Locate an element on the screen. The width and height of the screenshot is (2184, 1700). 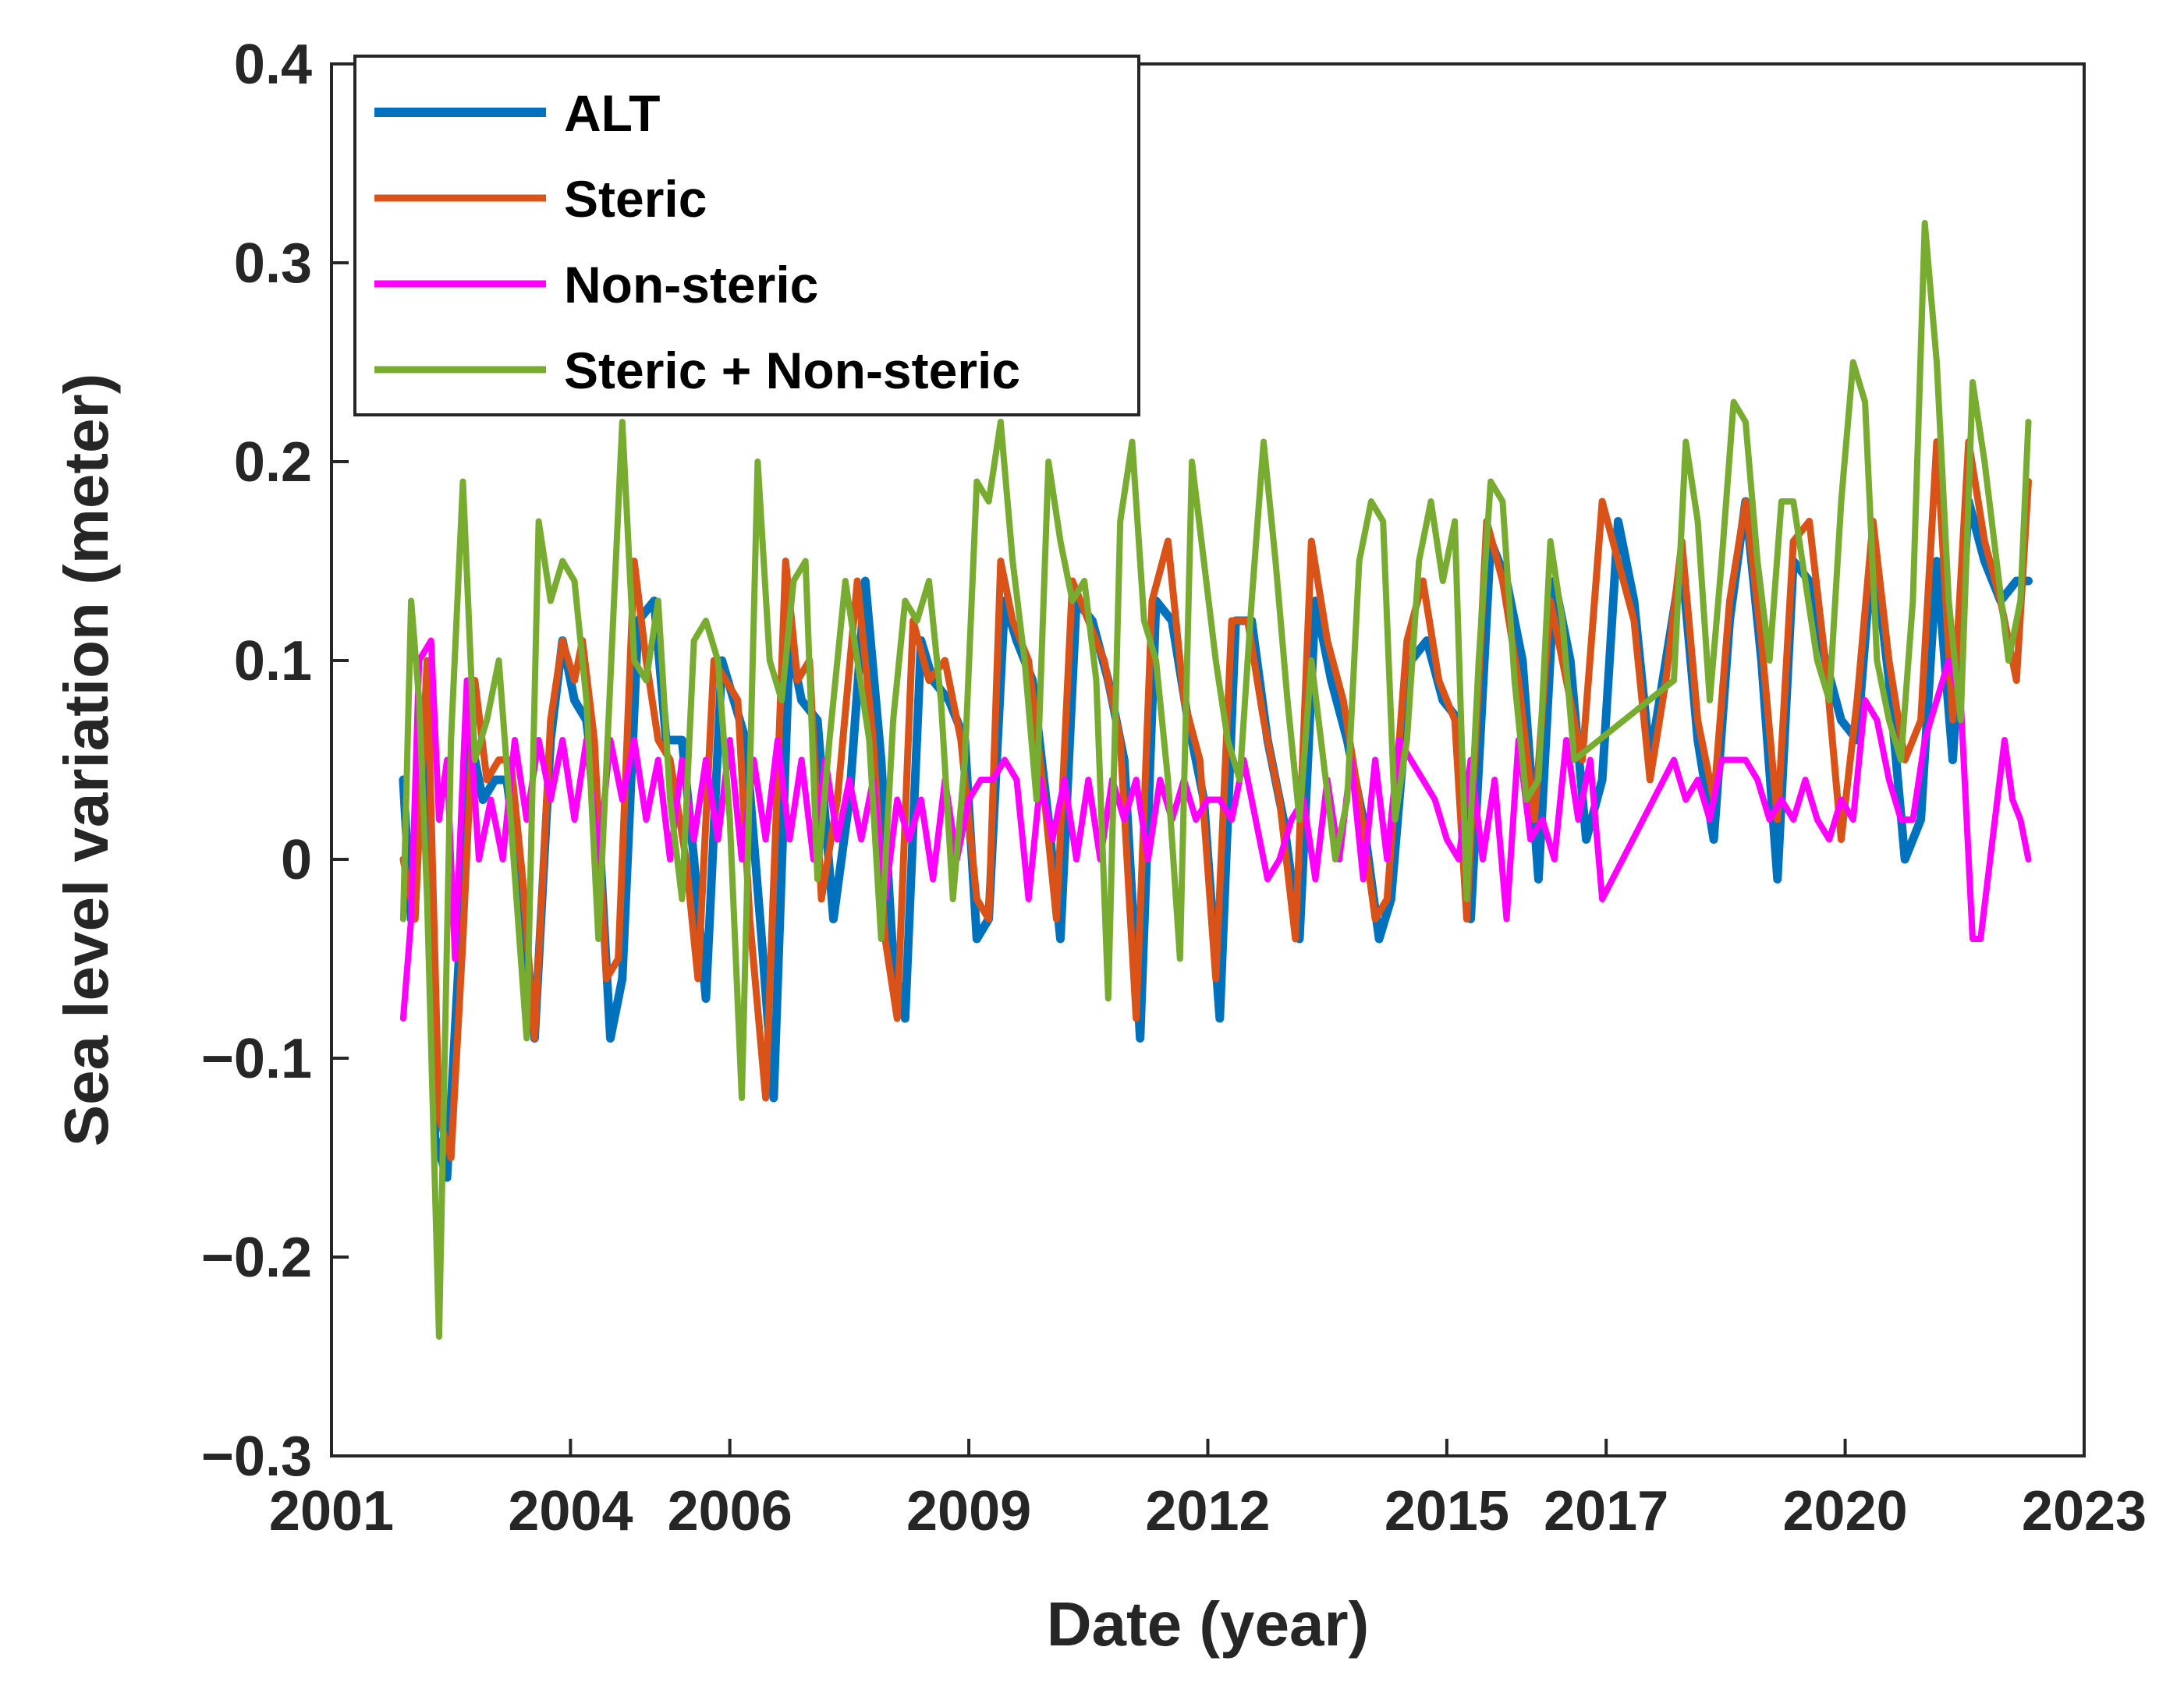
y-tick-label: 0.4 is located at coordinates (273, 65).